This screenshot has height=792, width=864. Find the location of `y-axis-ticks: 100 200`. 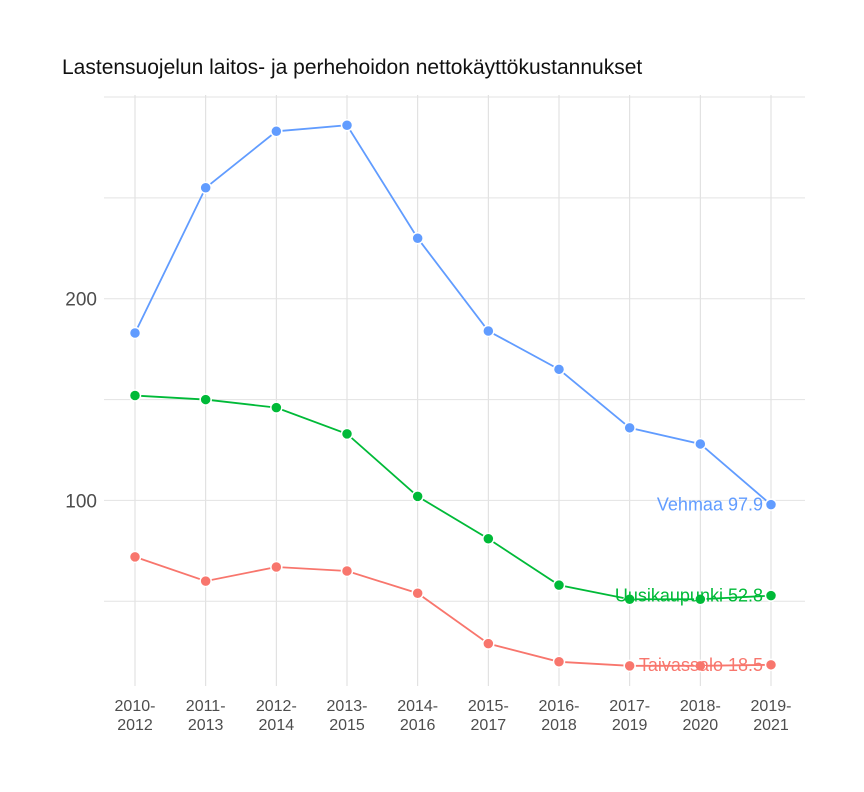

y-axis-ticks: 100 200 is located at coordinates (81, 401).